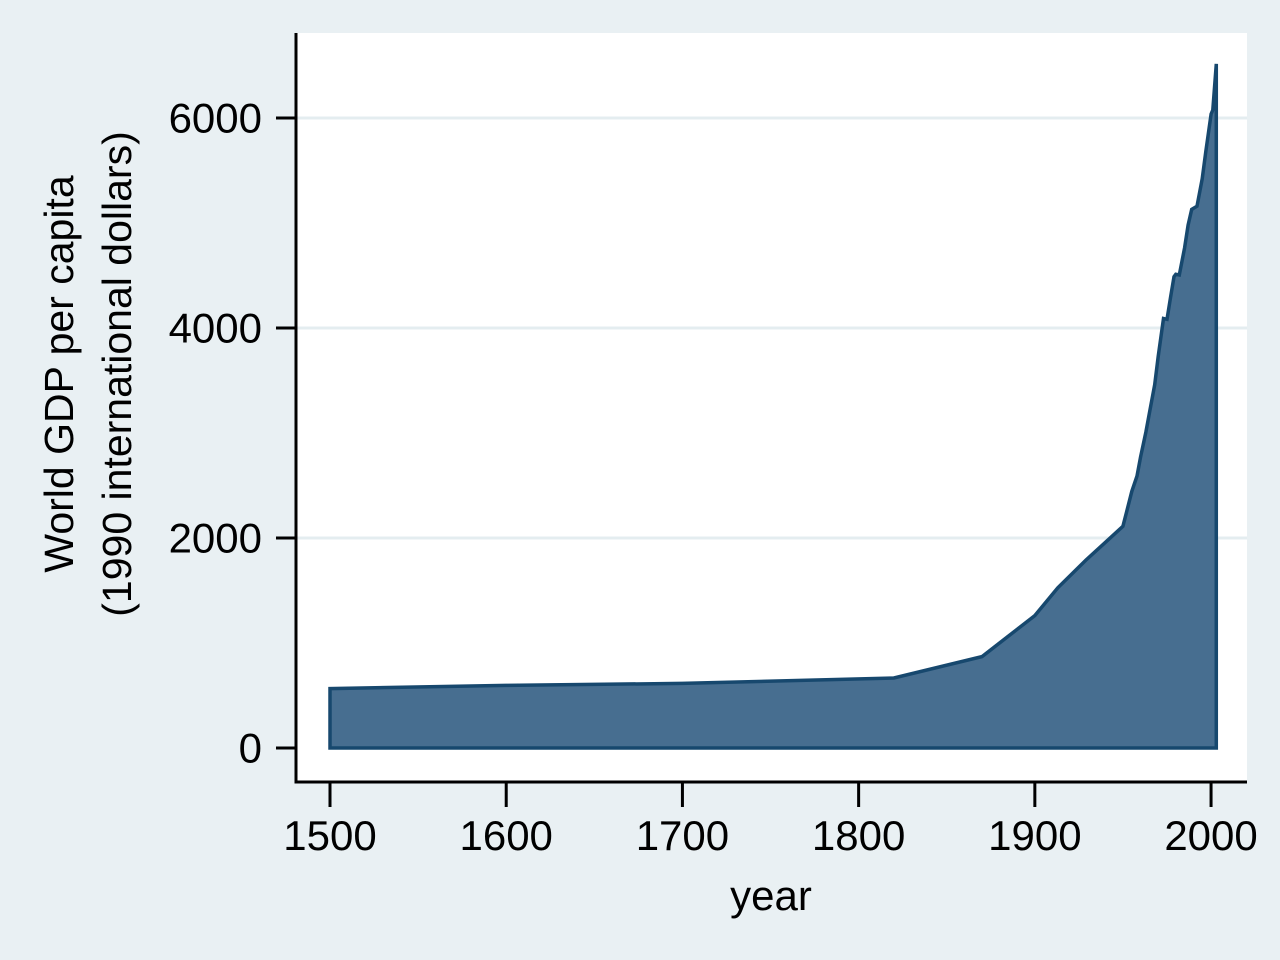  I want to click on y-axis-title-line2: (1990 international dollars), so click(117, 374).